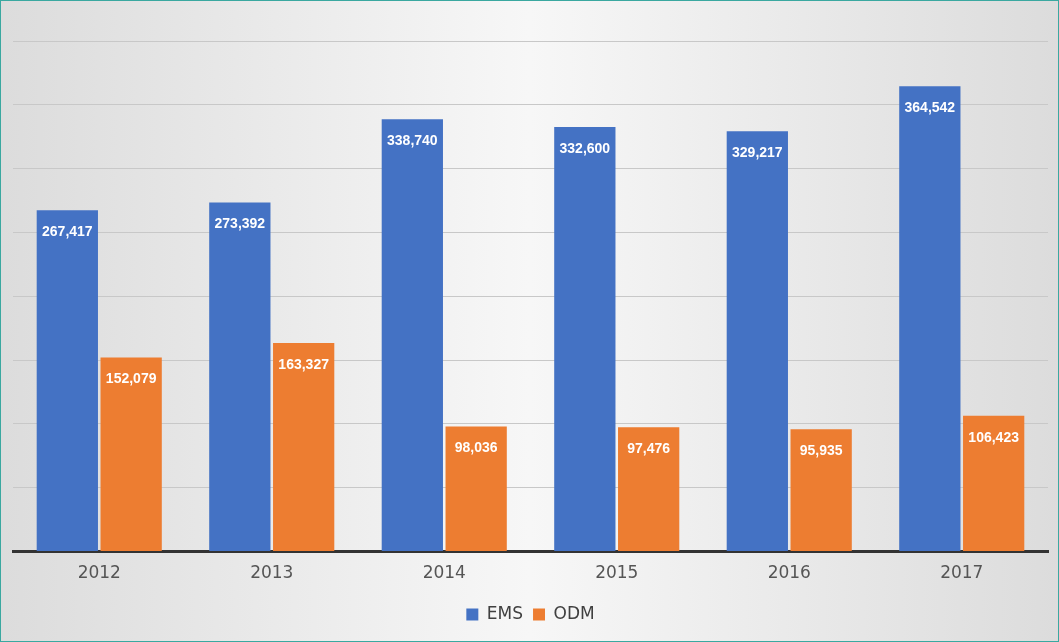  I want to click on data-label: 95,935, so click(821, 450).